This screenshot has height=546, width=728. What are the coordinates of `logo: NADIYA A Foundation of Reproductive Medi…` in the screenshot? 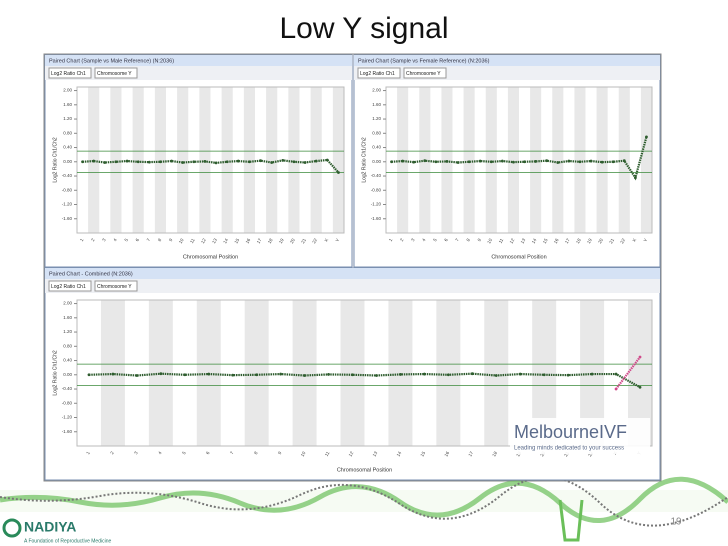 It's located at (56, 531).